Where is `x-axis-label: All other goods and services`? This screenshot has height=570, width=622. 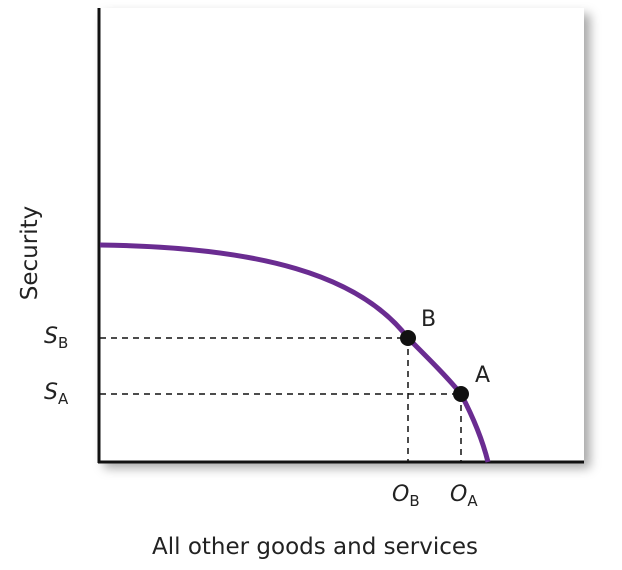
x-axis-label: All other goods and services is located at coordinates (315, 547).